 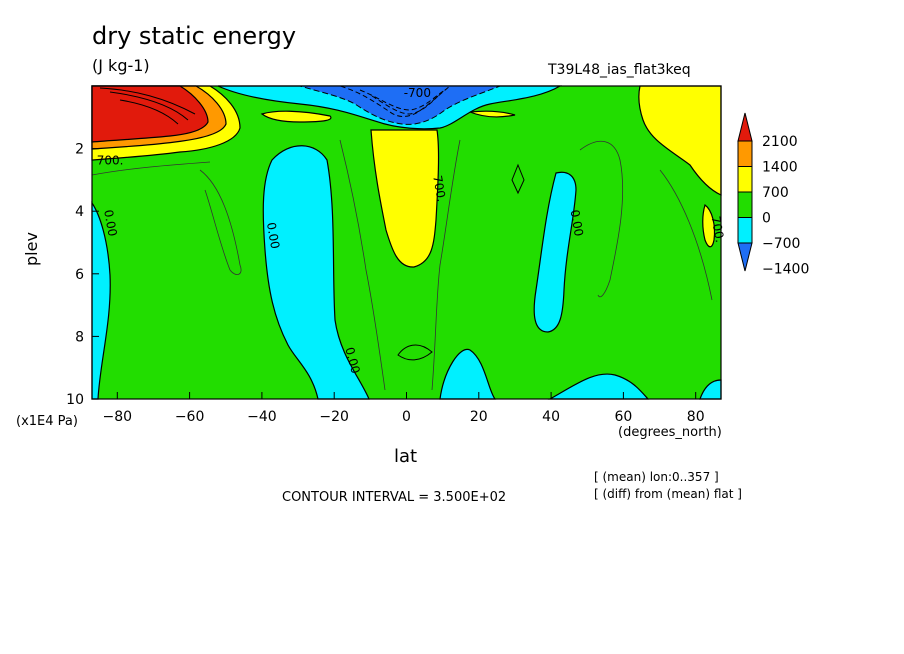 I want to click on x-tick-label: 20, so click(x=479, y=417).